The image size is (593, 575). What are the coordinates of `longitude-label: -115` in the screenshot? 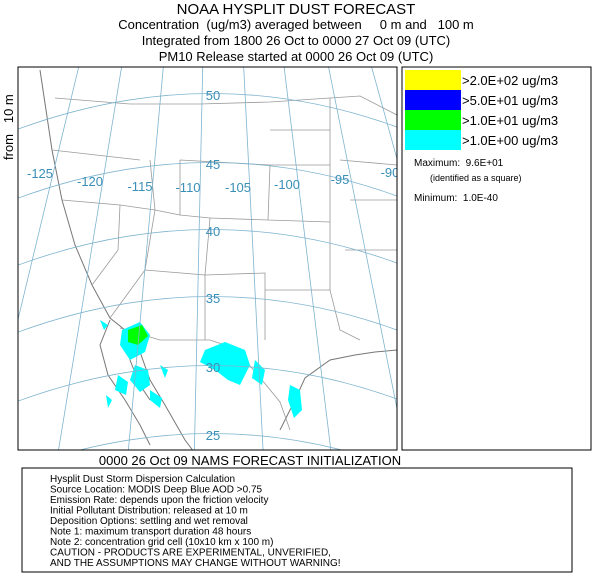 It's located at (139, 186).